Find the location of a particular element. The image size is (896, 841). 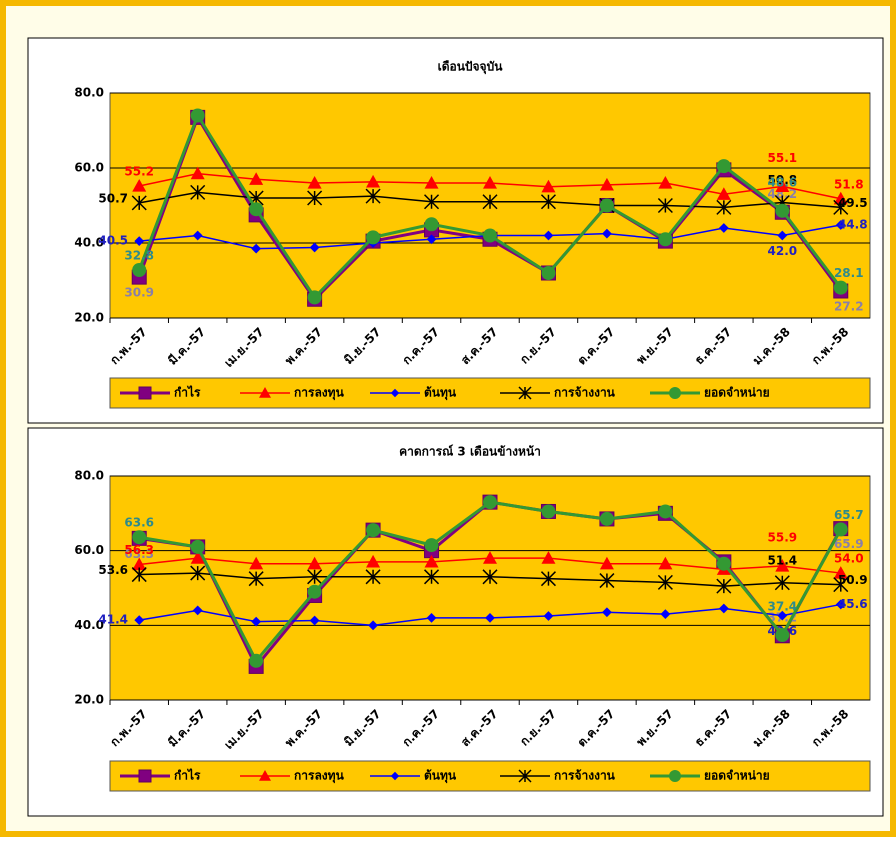

data-label: 45.6 is located at coordinates (853, 604).